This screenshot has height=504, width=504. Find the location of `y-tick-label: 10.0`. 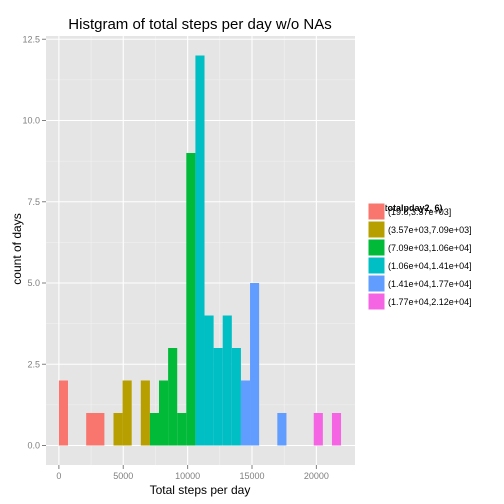

y-tick-label: 10.0 is located at coordinates (31, 121).